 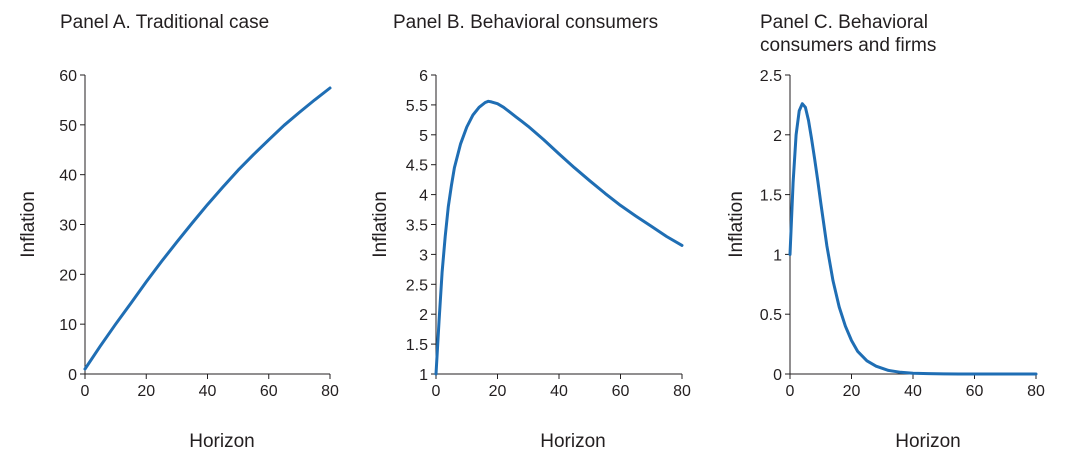 I want to click on y-tick-label: 0.5, so click(x=771, y=315).